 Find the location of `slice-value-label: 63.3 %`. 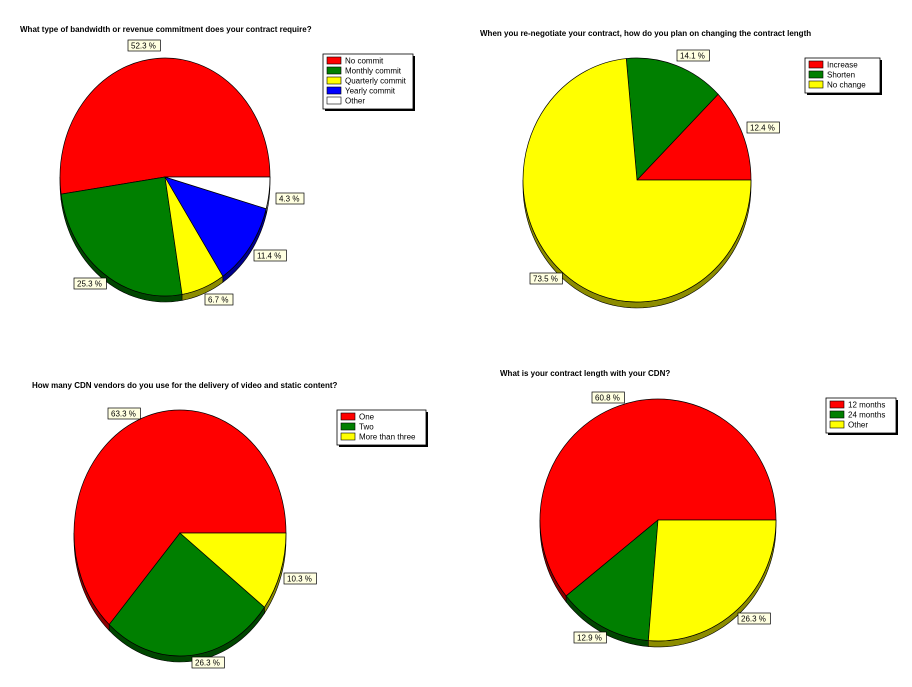

slice-value-label: 63.3 % is located at coordinates (124, 413).